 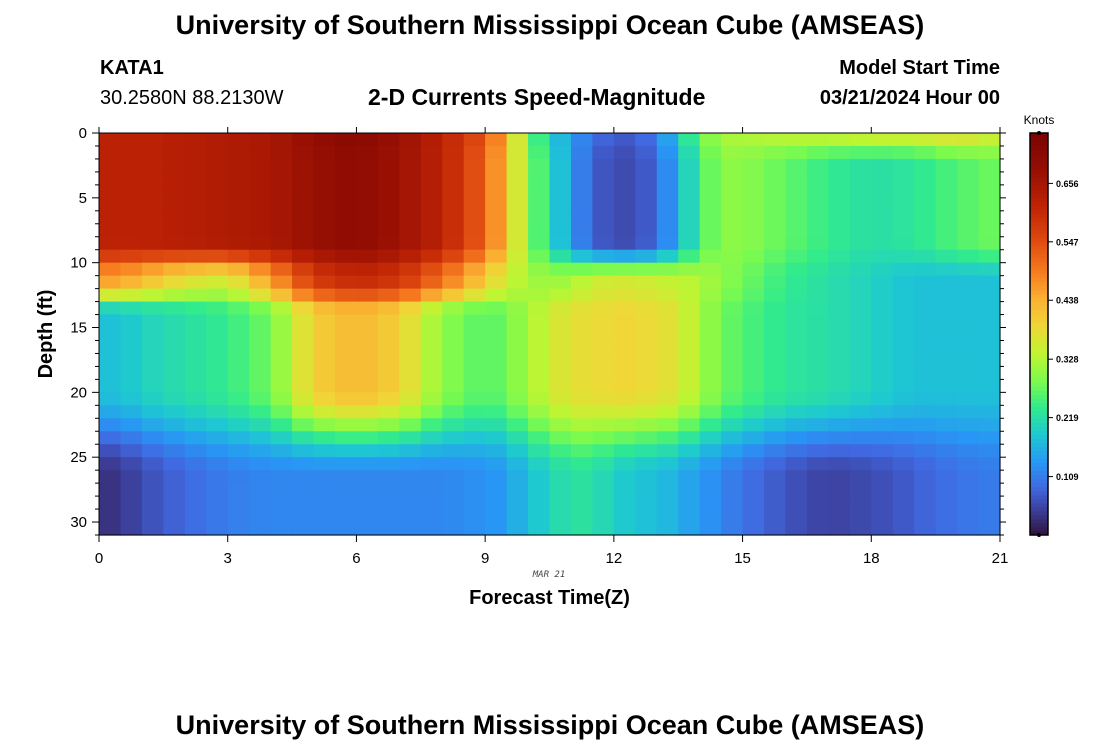 I want to click on model-start-value: 03/21/2024 Hour 00, so click(x=909, y=98).